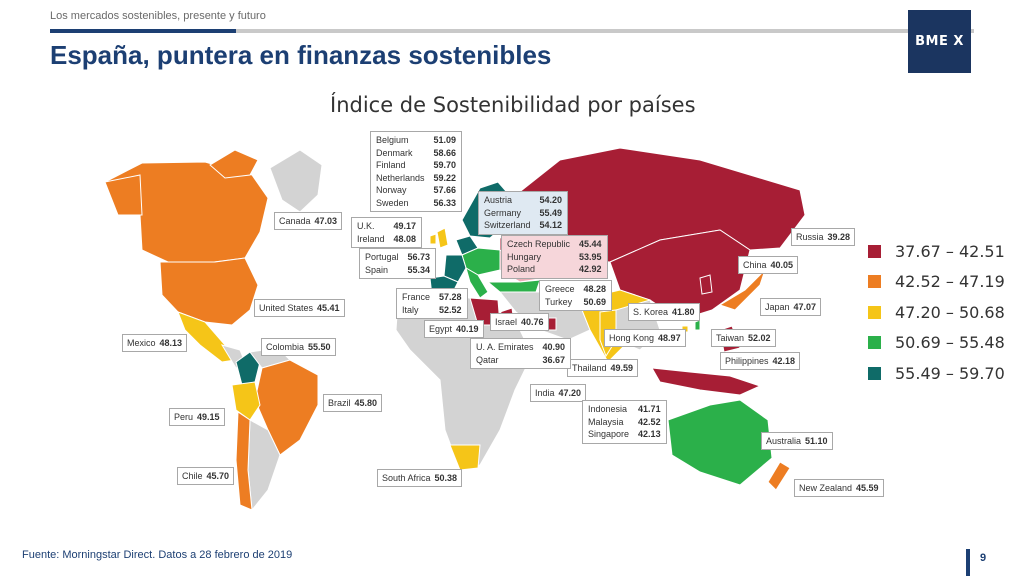  Describe the element at coordinates (442, 238) in the screenshot. I see `region-uk` at that location.